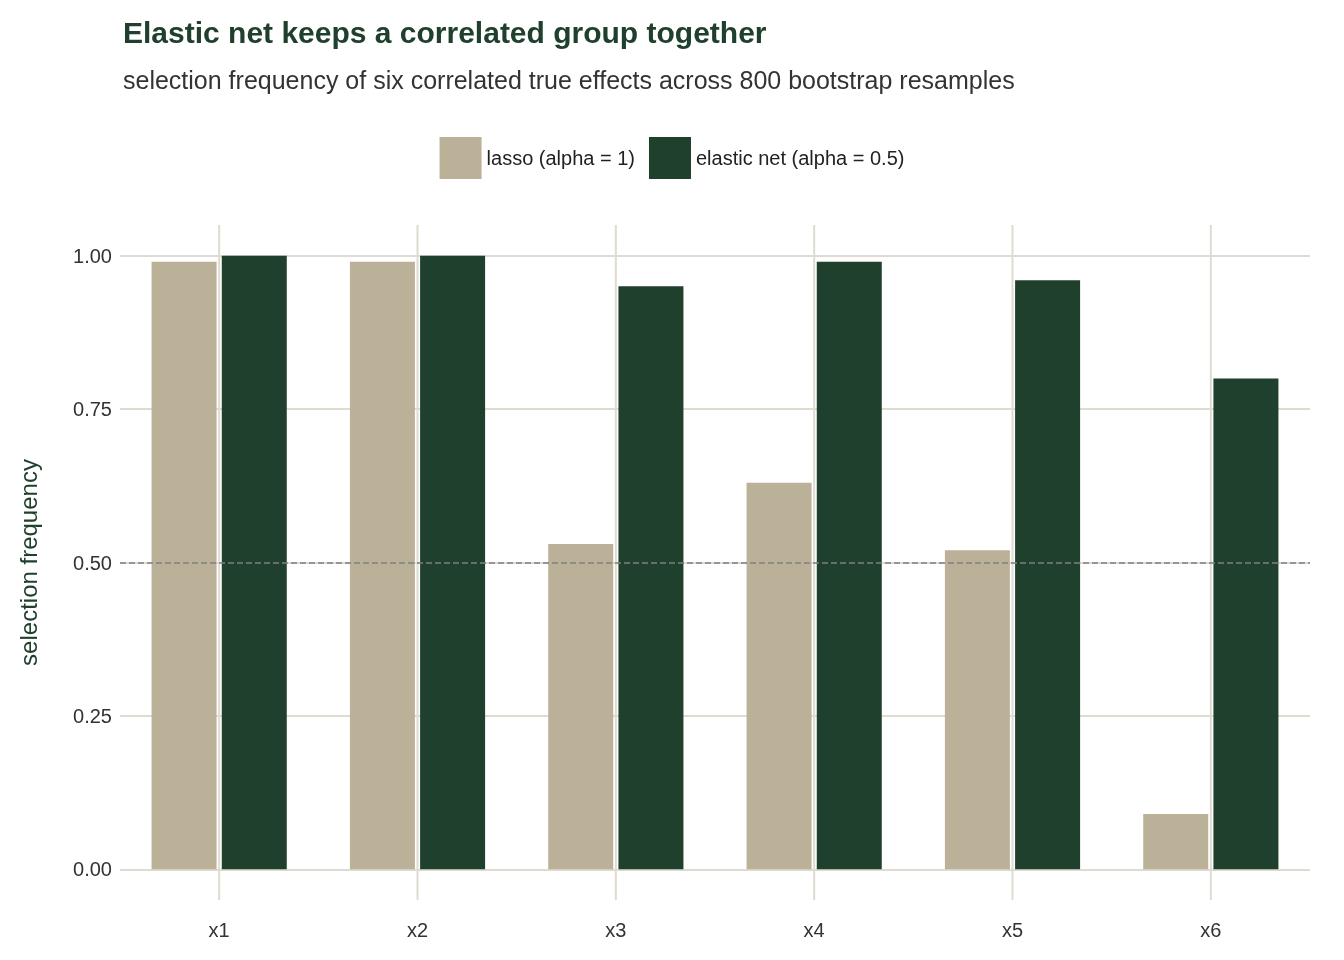 The image size is (1344, 960). I want to click on x-tick-label: x2, so click(417, 930).